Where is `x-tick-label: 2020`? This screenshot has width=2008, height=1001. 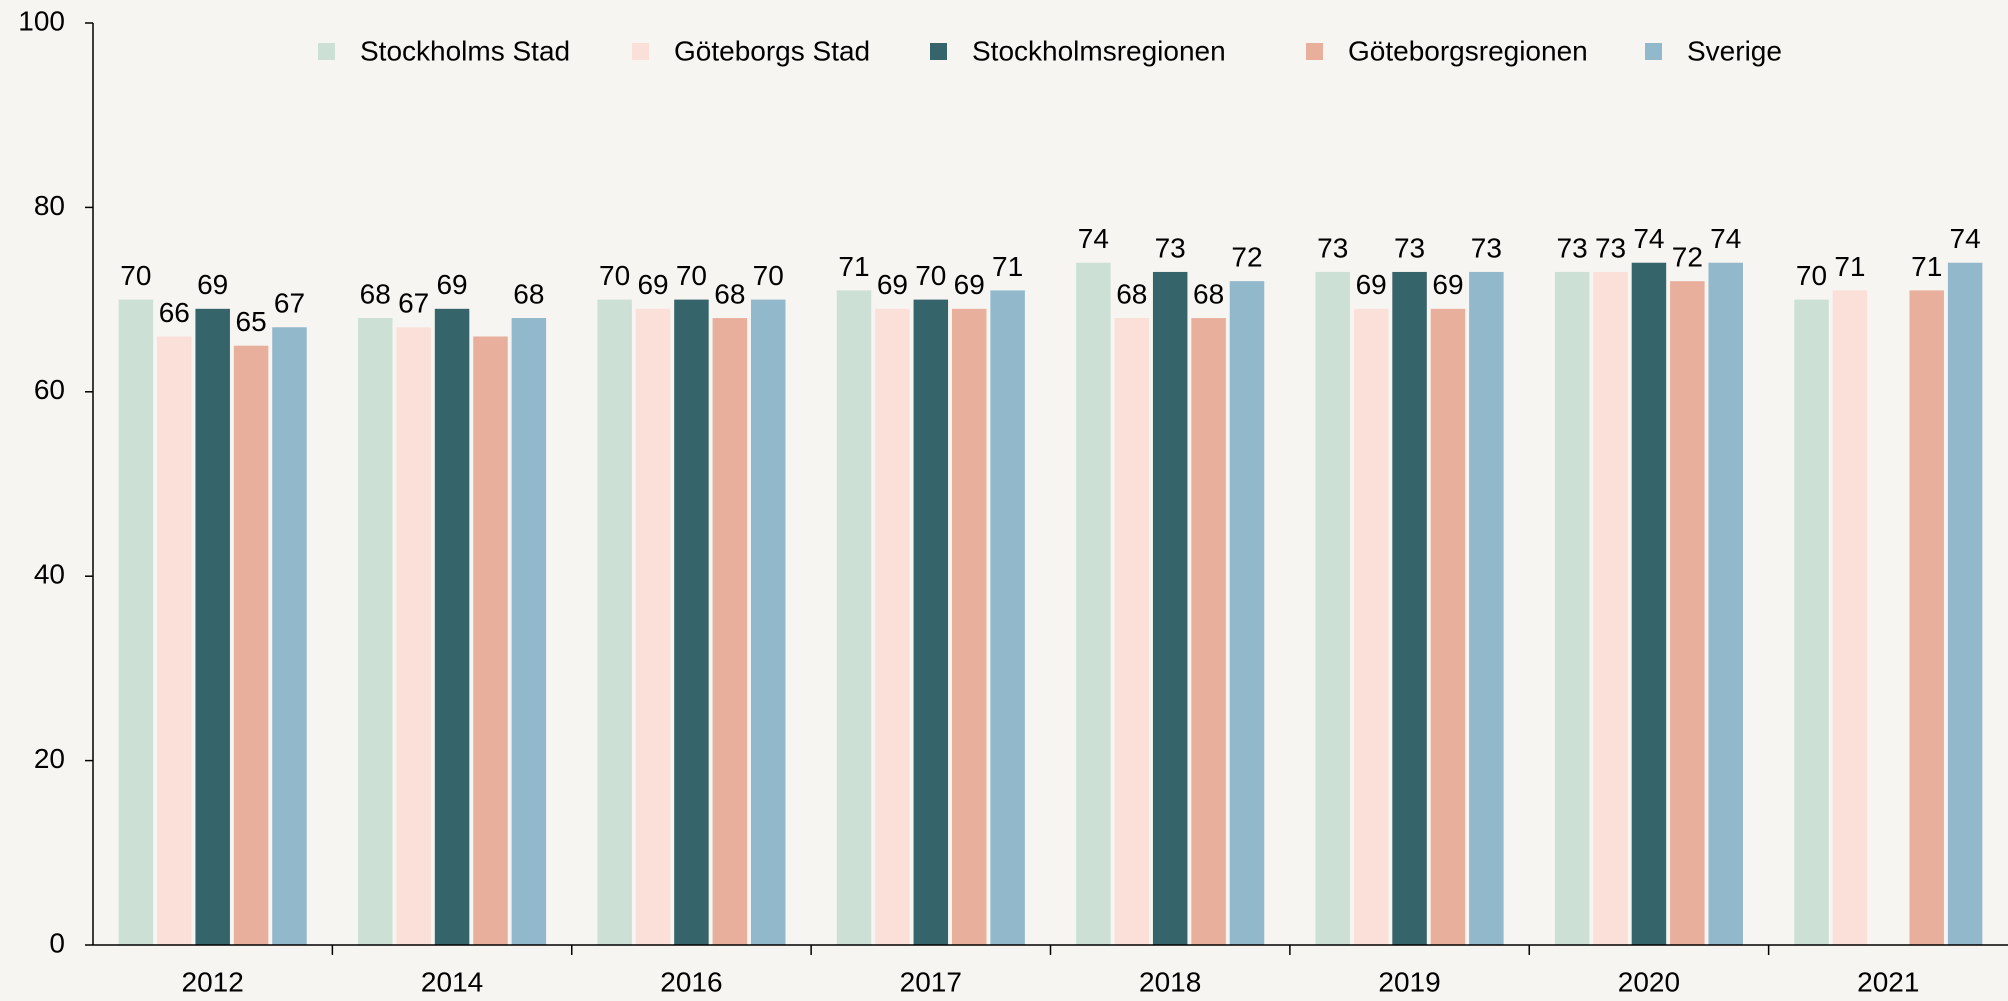 x-tick-label: 2020 is located at coordinates (1649, 981).